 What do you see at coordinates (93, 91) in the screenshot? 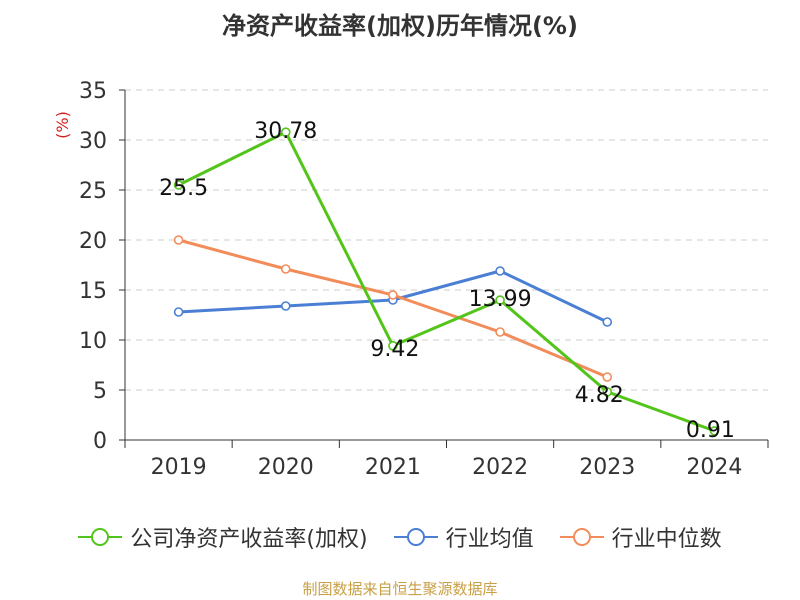
I see `y-tick-label-35: 35` at bounding box center [93, 91].